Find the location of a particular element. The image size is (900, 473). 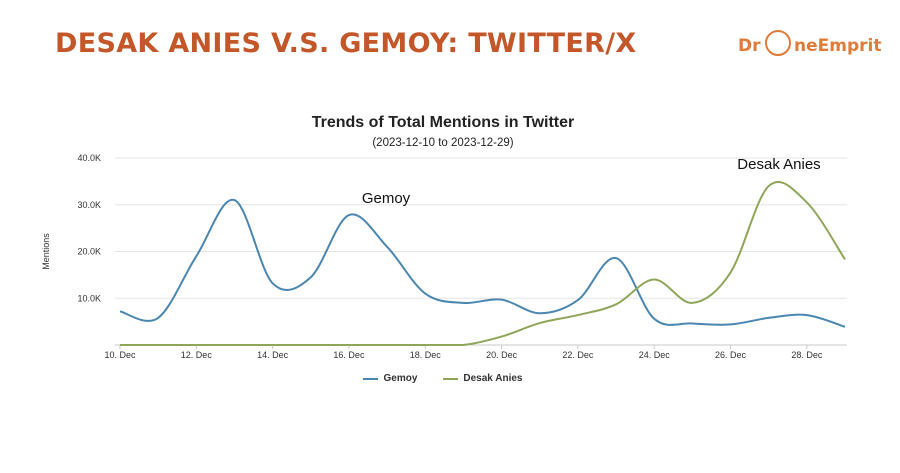

logo-text-part2: neEmprit is located at coordinates (838, 46).